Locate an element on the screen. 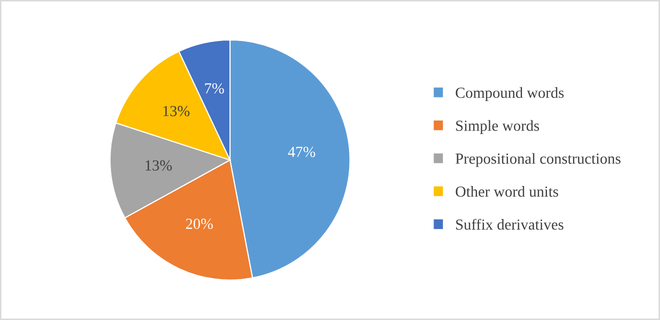  legend-label: Suffix derivatives is located at coordinates (510, 224).